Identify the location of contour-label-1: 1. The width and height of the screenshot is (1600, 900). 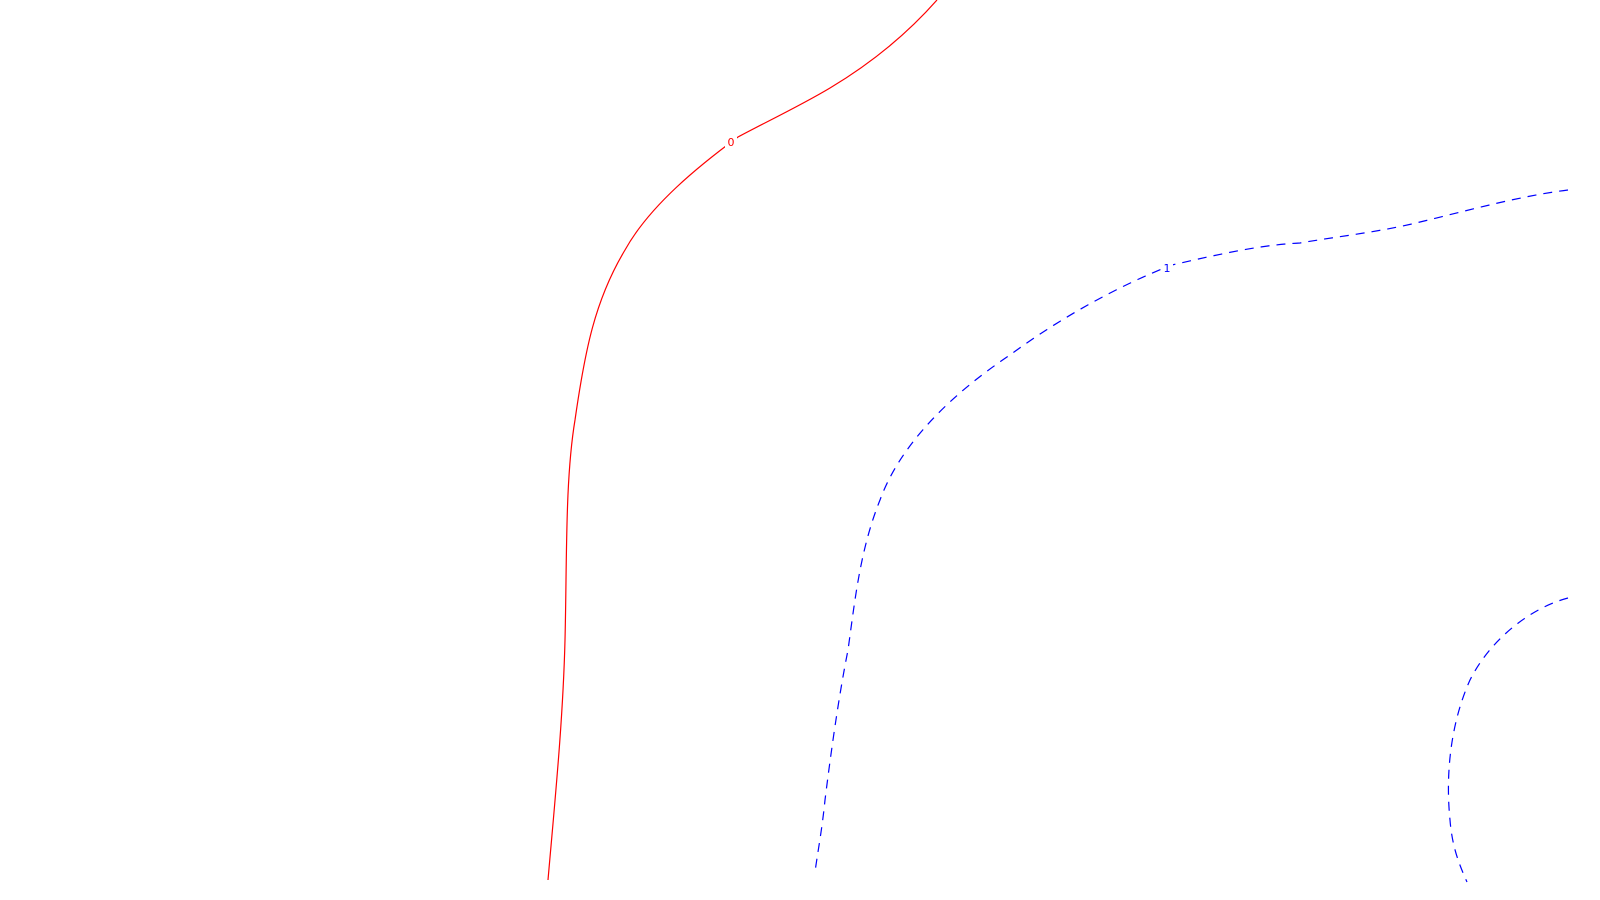
(1167, 268).